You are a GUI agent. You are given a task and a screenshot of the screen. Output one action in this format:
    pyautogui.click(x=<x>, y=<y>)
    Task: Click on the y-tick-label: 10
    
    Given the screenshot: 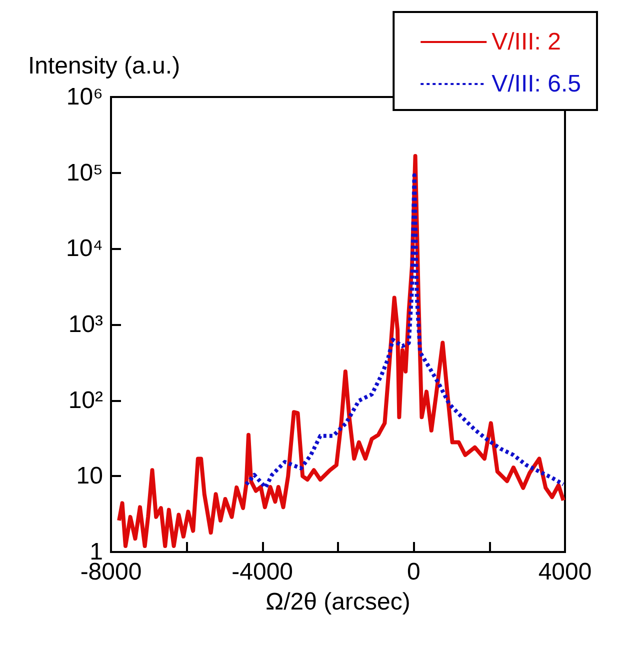 What is the action you would take?
    pyautogui.click(x=89, y=476)
    